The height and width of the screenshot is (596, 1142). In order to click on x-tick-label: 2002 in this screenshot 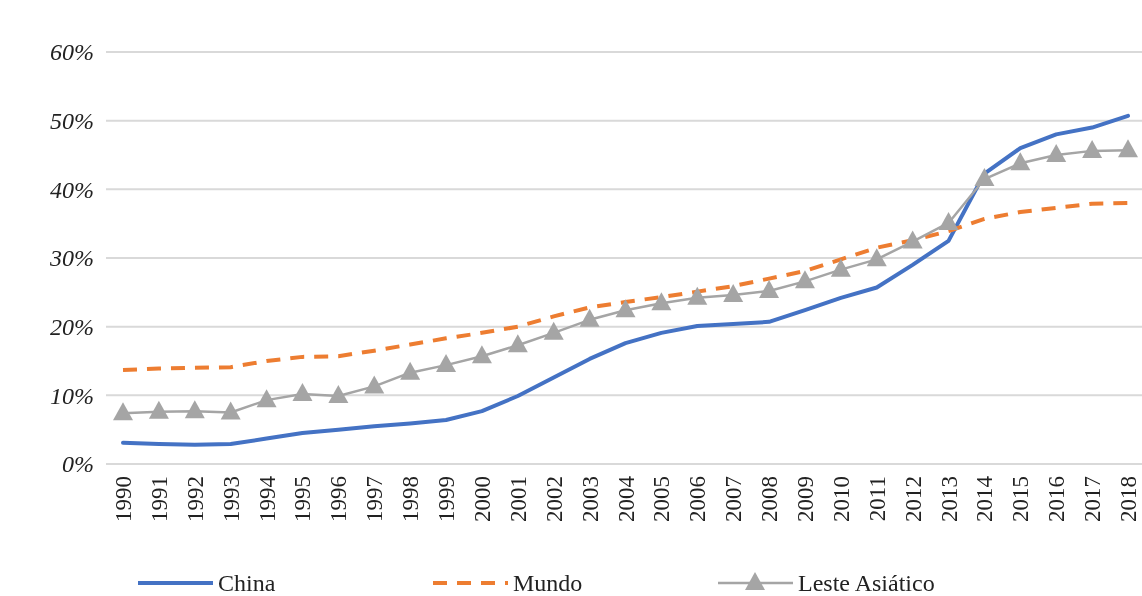, I will do `click(554, 499)`.